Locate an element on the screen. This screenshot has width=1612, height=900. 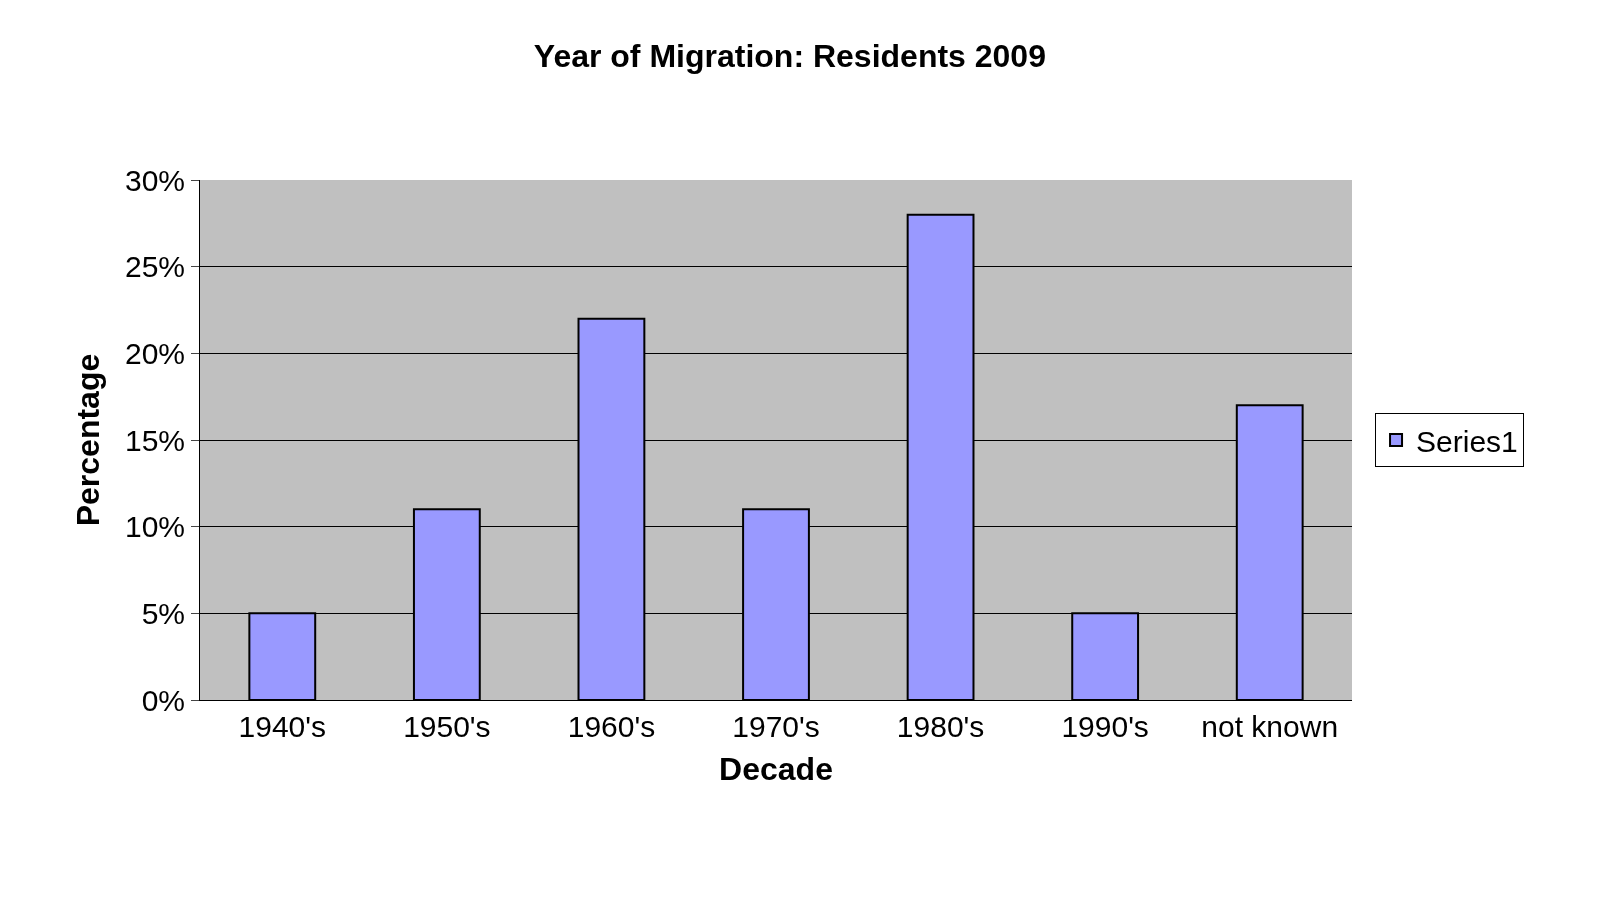
x-axis-title: Decade is located at coordinates (776, 768).